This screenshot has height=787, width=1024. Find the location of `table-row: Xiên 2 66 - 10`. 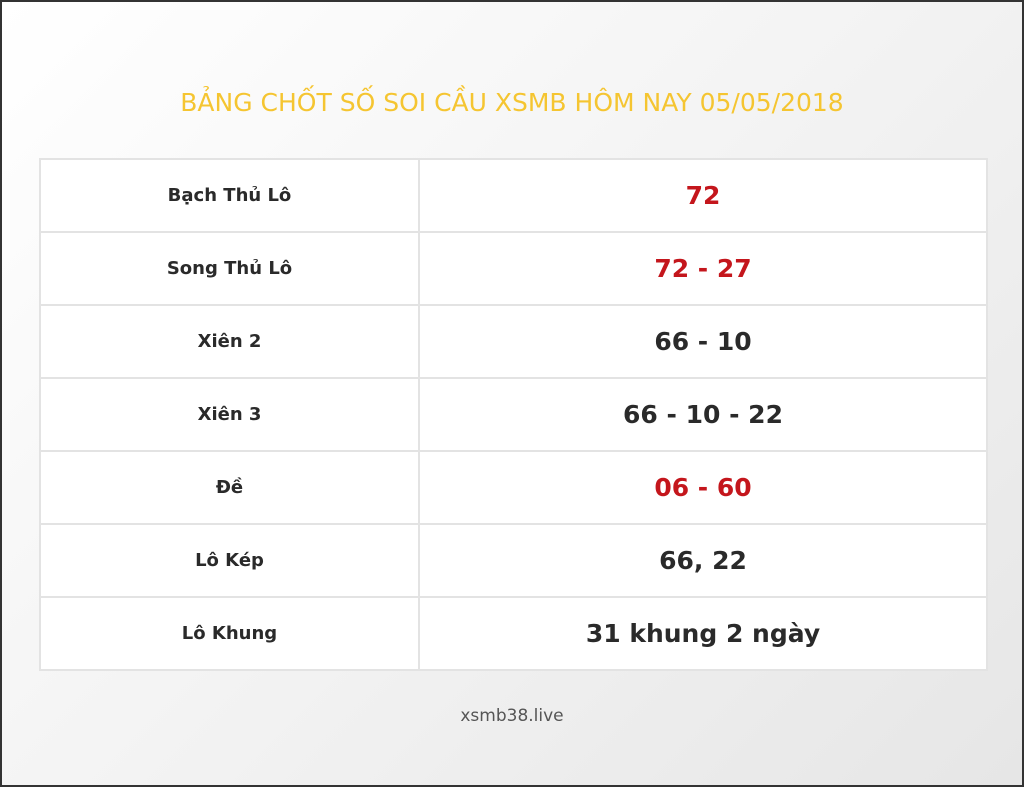

table-row: Xiên 2 66 - 10 is located at coordinates (513, 341).